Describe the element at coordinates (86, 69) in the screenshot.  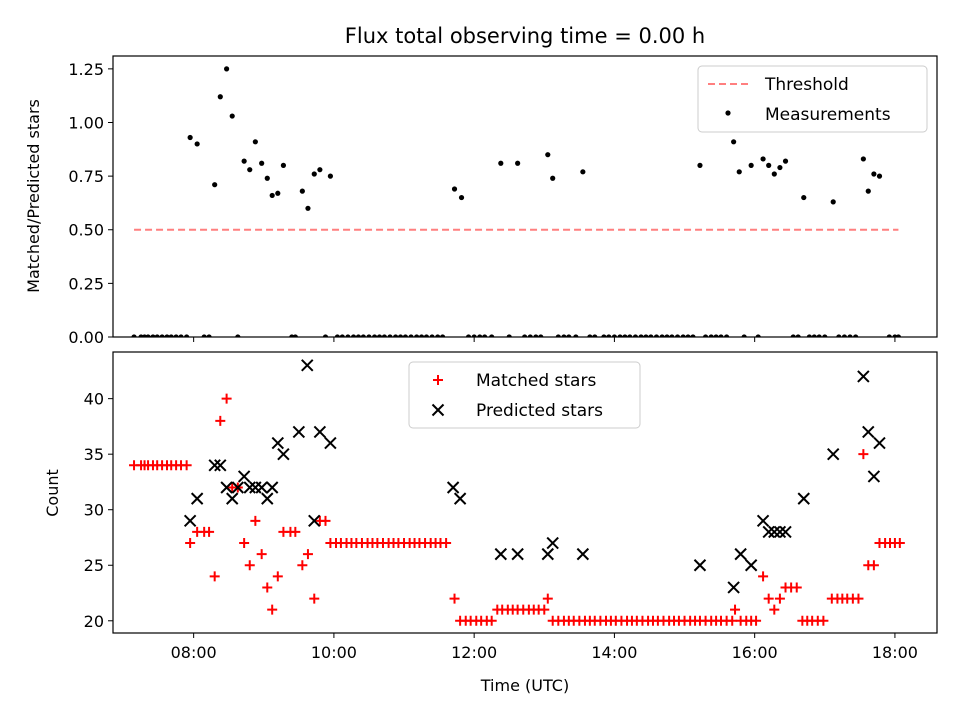
I see `top-y-tick-label: 1.25` at that location.